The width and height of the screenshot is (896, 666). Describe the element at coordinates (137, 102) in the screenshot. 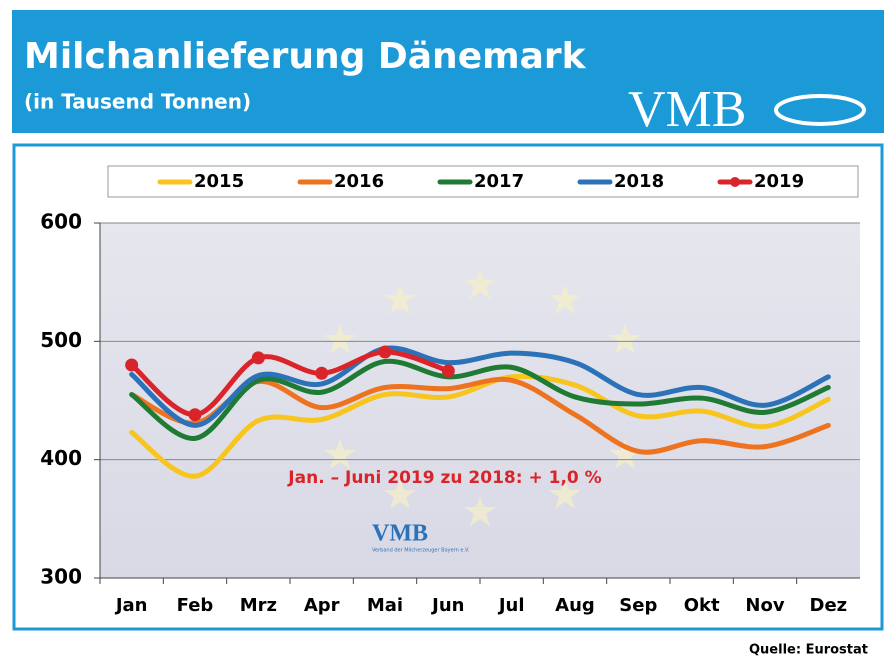

I see `header-subtitle: (in Tausend Tonnen)` at that location.